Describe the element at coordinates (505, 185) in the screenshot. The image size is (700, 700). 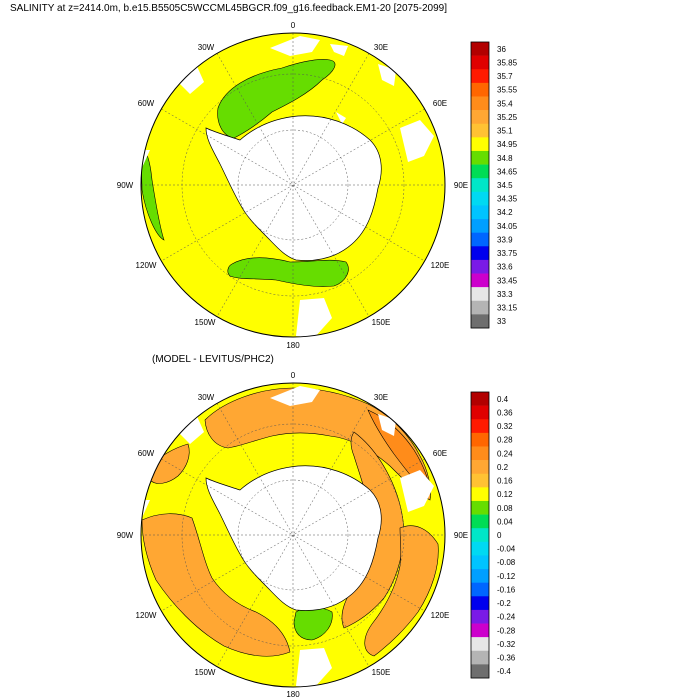
I see `colorbar-label: 34.5` at that location.